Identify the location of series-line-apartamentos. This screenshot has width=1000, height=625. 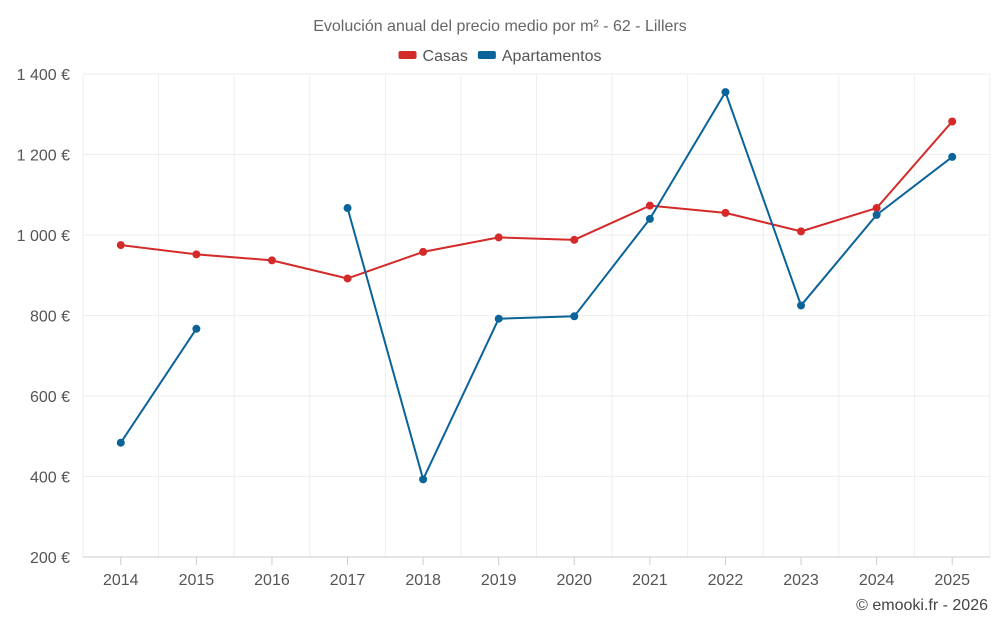
(158, 386).